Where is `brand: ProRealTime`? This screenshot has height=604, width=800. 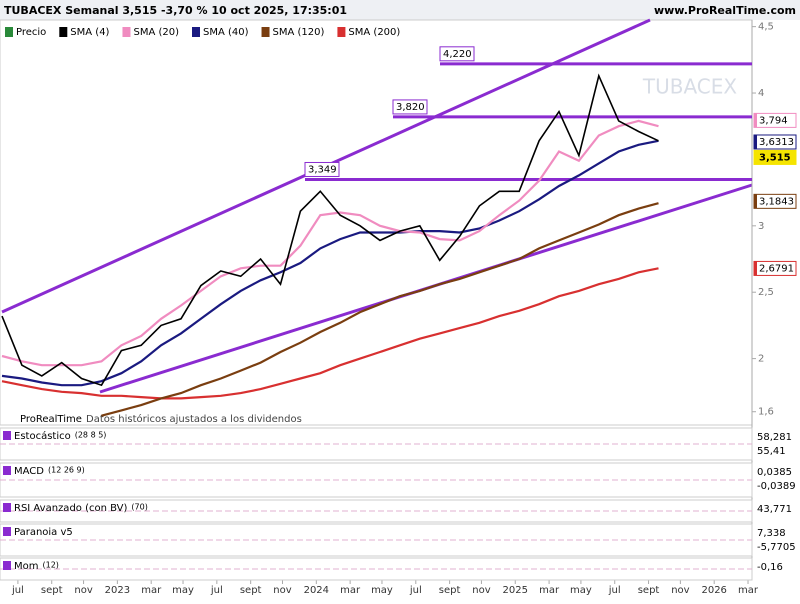
brand: ProRealTime is located at coordinates (51, 419).